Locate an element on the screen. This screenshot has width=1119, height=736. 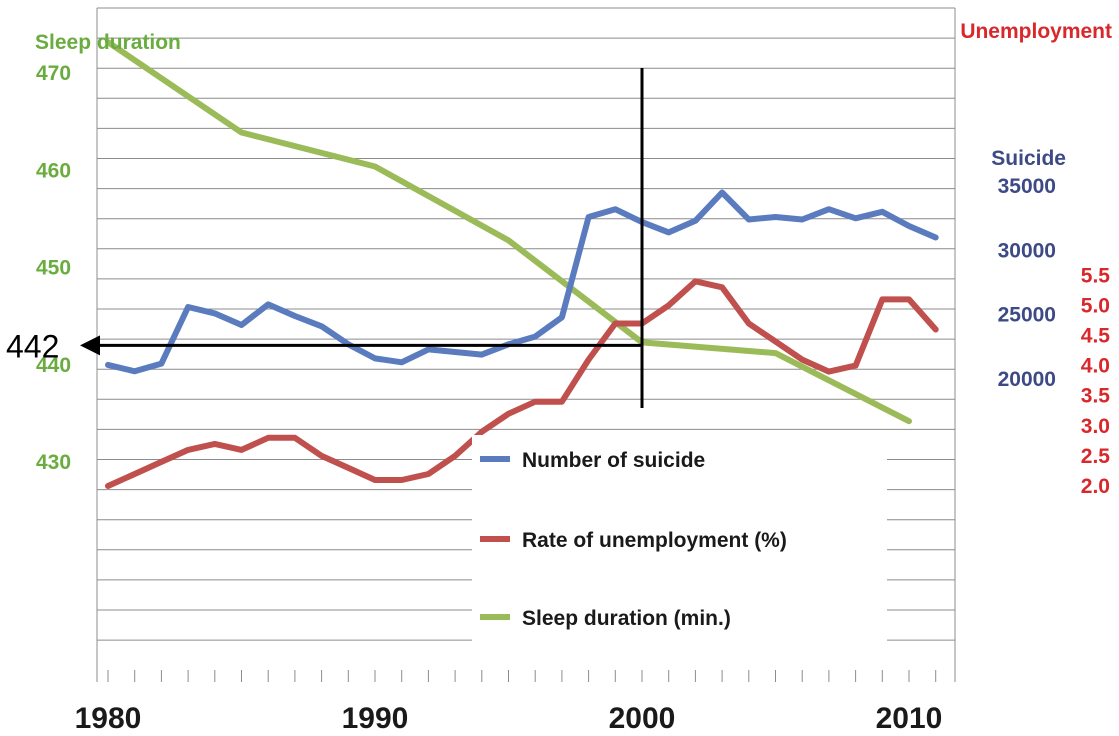
suicide-tick-label: 30000 is located at coordinates (1027, 250).